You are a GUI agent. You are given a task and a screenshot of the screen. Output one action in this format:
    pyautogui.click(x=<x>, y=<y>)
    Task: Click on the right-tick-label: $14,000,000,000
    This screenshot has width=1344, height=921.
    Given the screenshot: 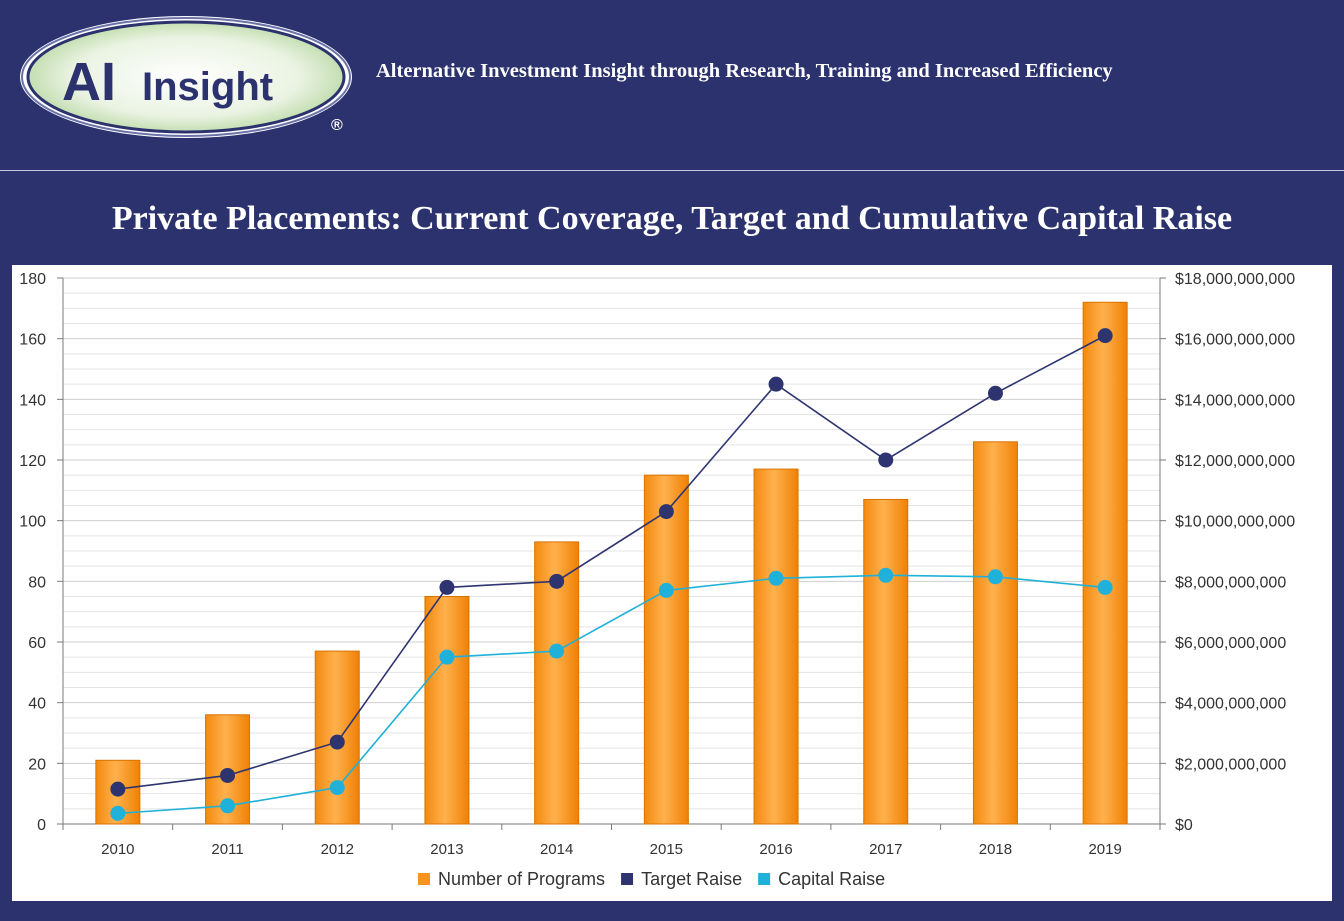 What is the action you would take?
    pyautogui.click(x=1235, y=400)
    